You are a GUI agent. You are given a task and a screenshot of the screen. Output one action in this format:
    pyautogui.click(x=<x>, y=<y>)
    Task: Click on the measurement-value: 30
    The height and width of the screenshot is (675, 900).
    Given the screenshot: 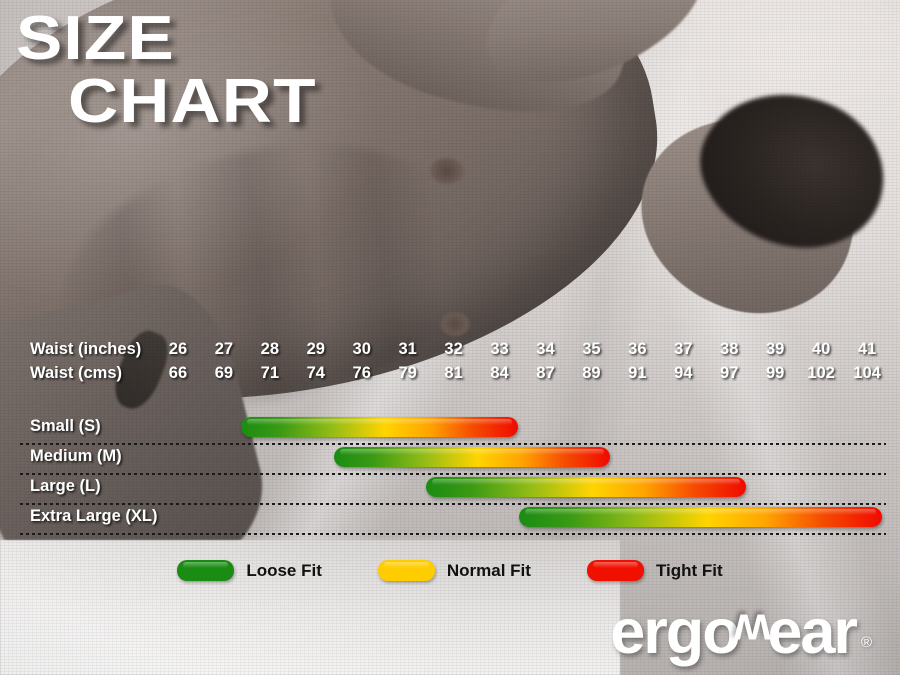 What is the action you would take?
    pyautogui.click(x=361, y=349)
    